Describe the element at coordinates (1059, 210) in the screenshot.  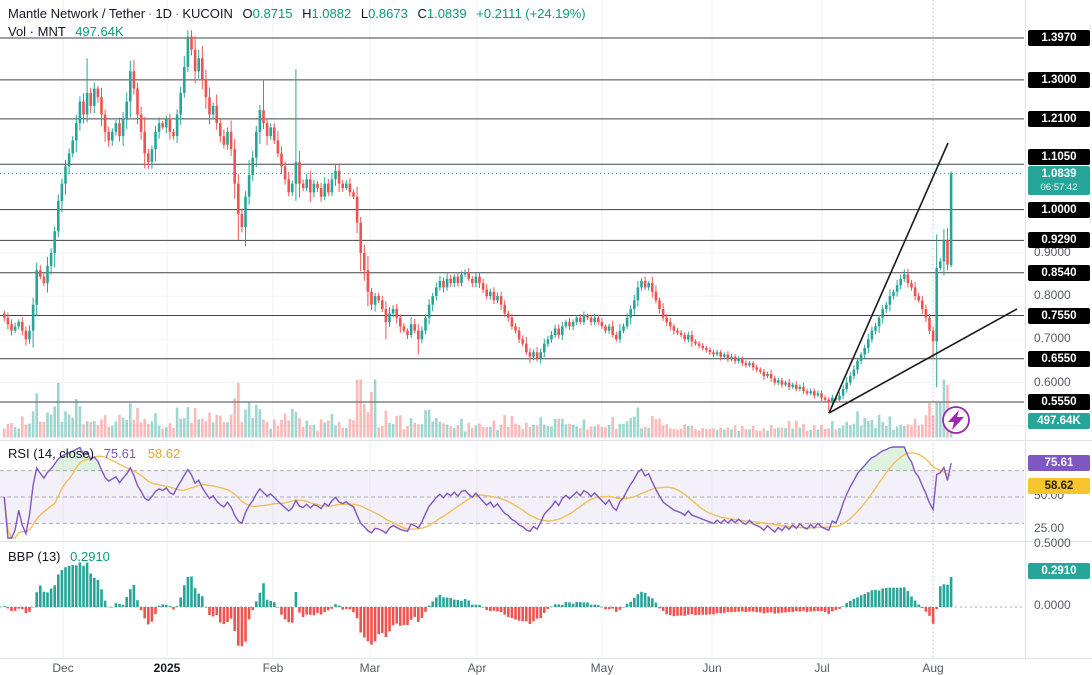
I see `price-level-label: 1.0000` at that location.